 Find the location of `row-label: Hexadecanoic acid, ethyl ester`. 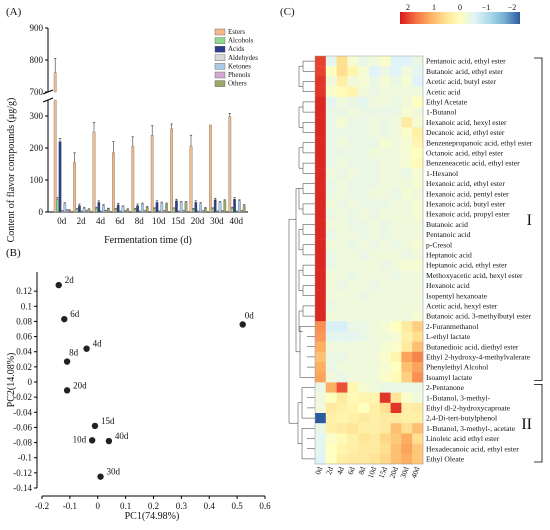

row-label: Hexadecanoic acid, ethyl ester is located at coordinates (472, 448).